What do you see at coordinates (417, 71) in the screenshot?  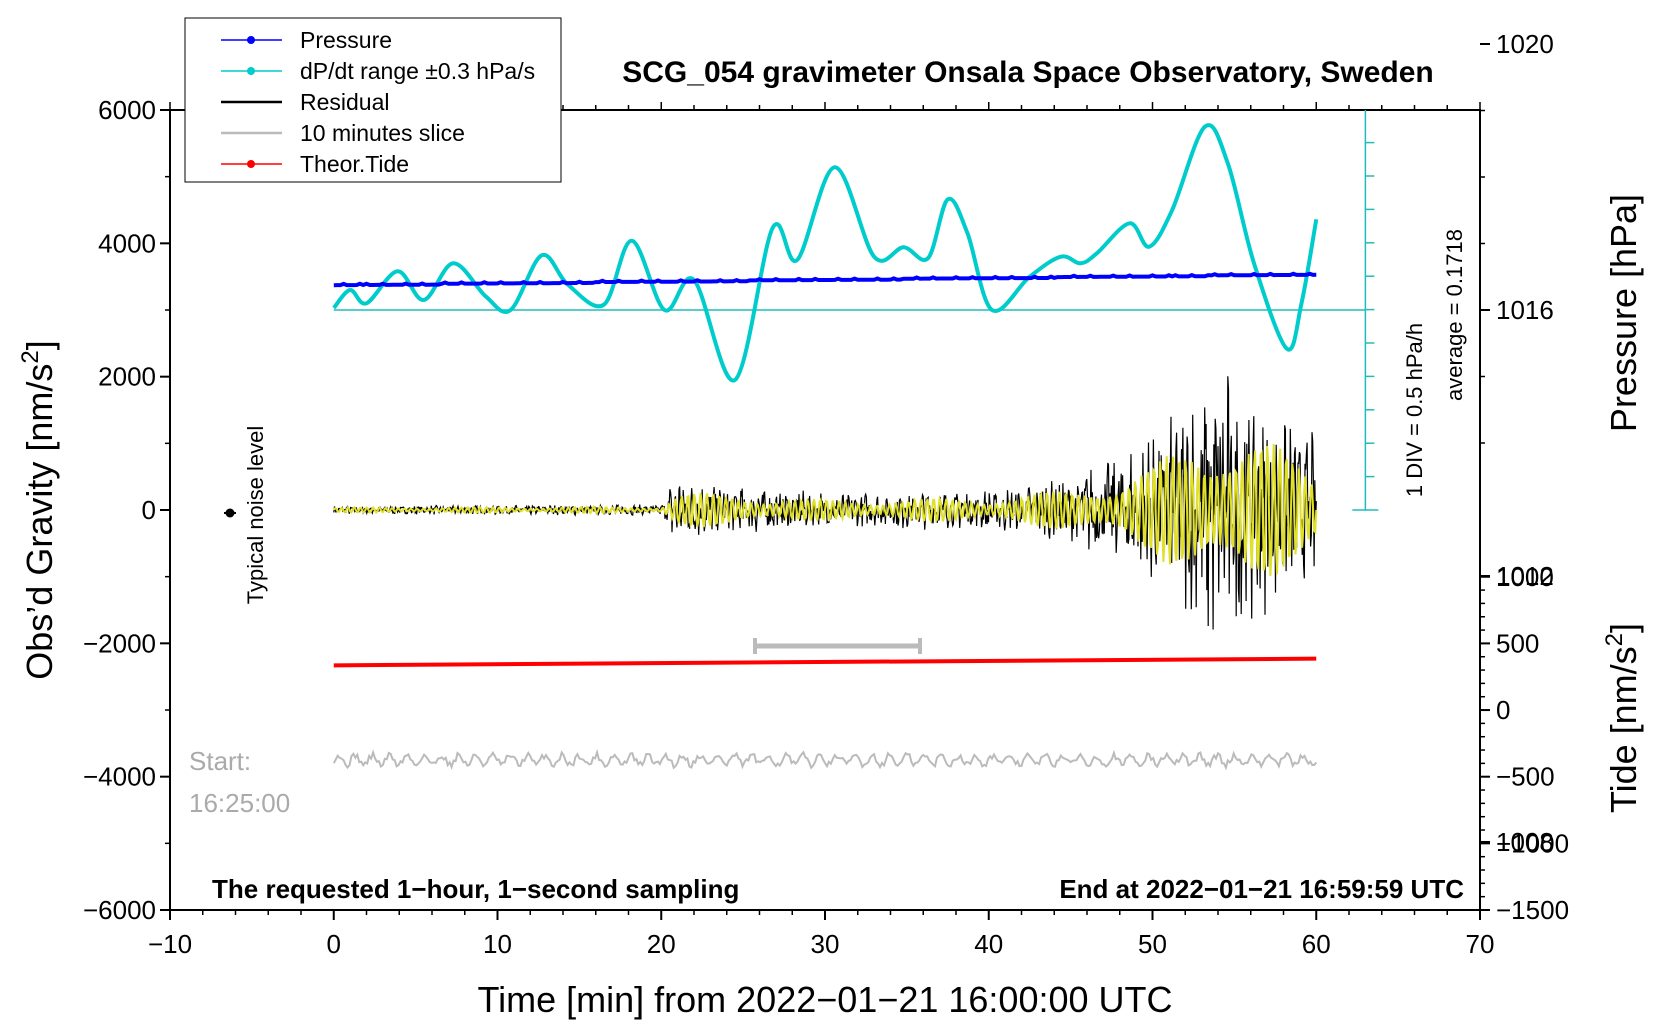 I see `legend-label: dP/dt range ±0.3 hPa/s` at bounding box center [417, 71].